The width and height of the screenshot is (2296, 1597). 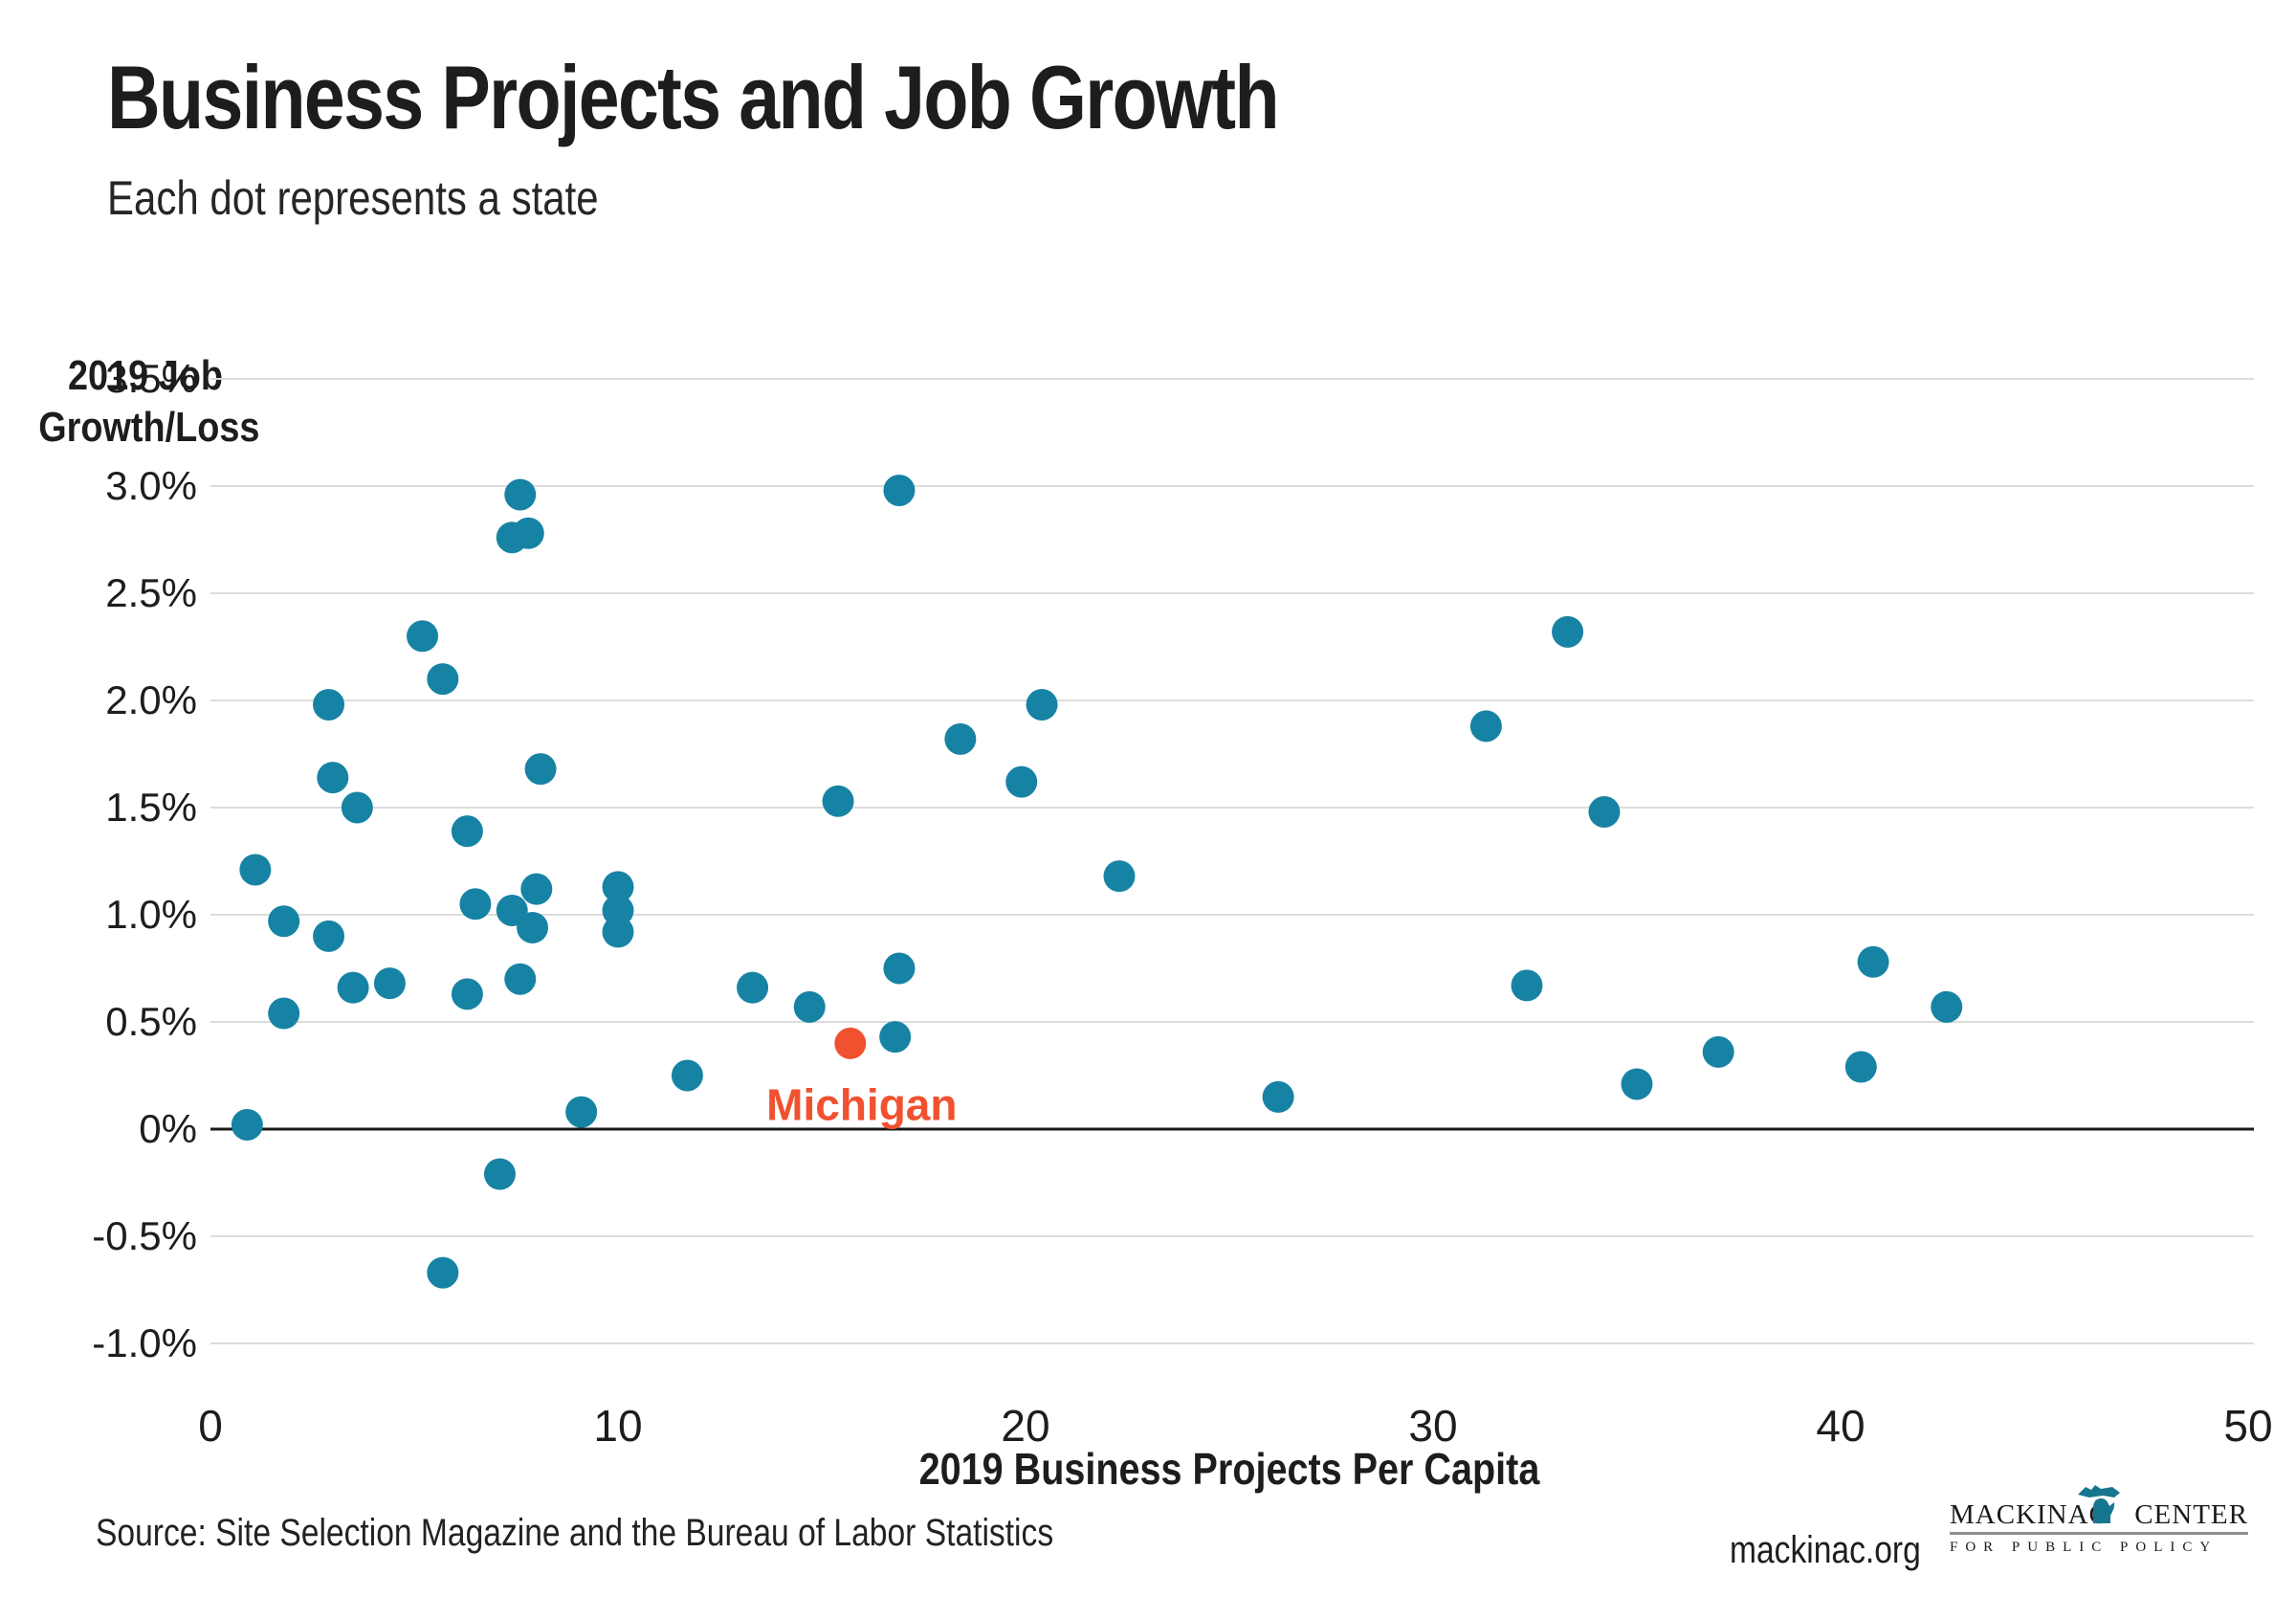 What do you see at coordinates (151, 485) in the screenshot?
I see `y-tick-label: 3.0%` at bounding box center [151, 485].